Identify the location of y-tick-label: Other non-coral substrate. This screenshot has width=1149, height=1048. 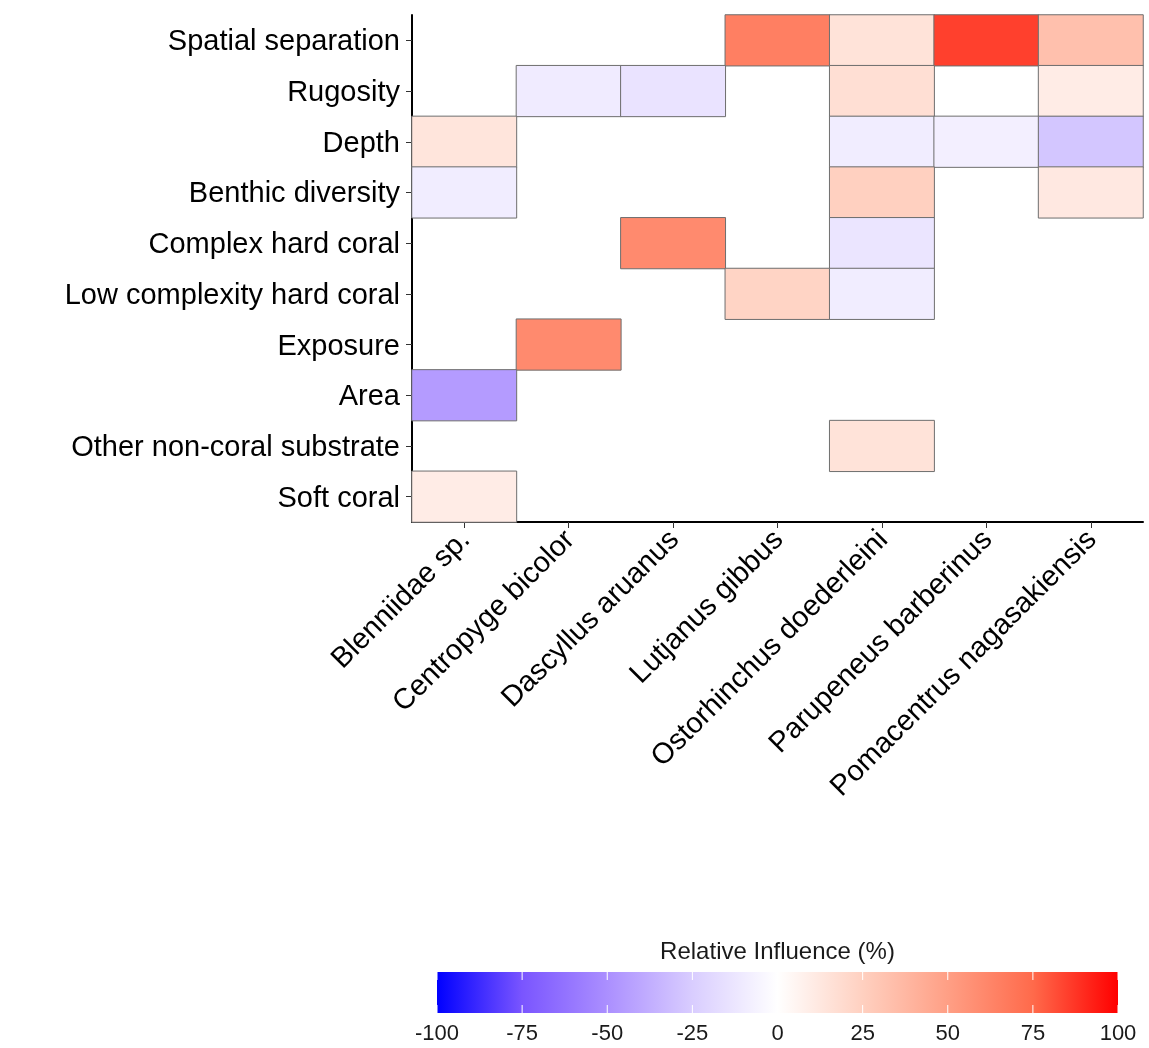
(235, 445).